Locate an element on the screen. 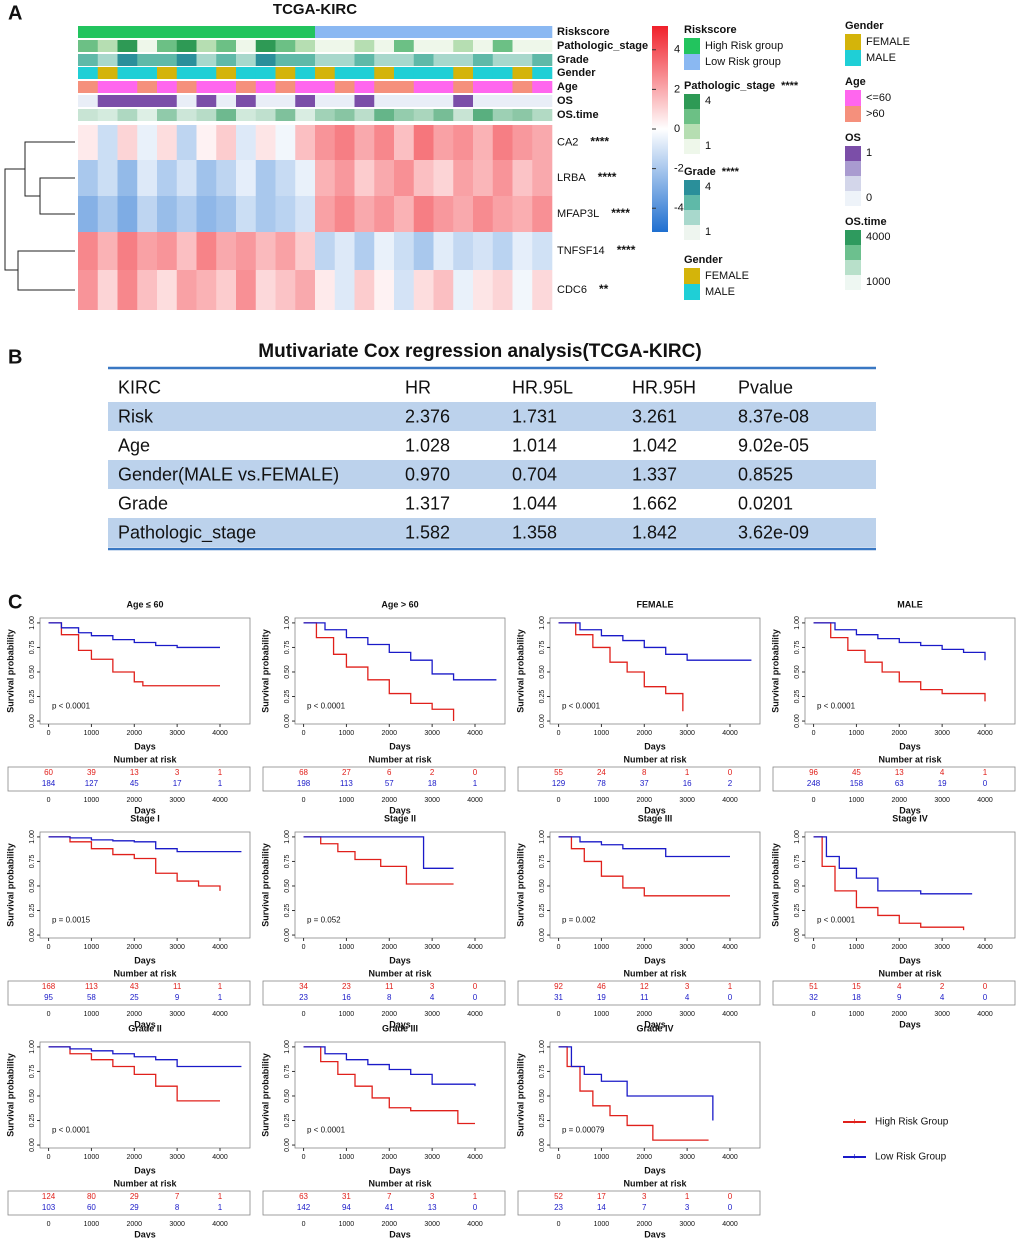 This screenshot has width=1020, height=1238. x-tick-label: 0 is located at coordinates (559, 1014).